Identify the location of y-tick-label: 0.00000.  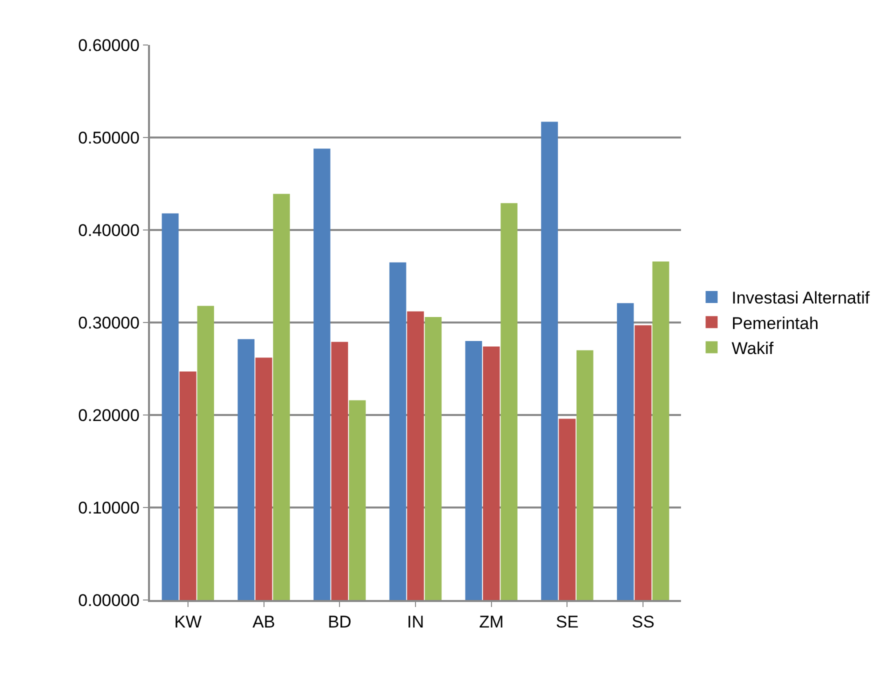
(109, 600).